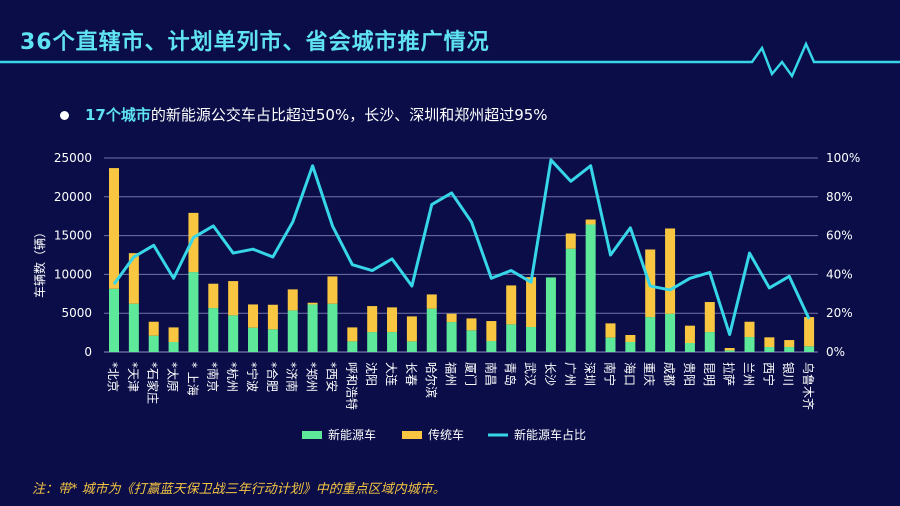  Describe the element at coordinates (76, 313) in the screenshot. I see `y-tick-label: 5000` at that location.